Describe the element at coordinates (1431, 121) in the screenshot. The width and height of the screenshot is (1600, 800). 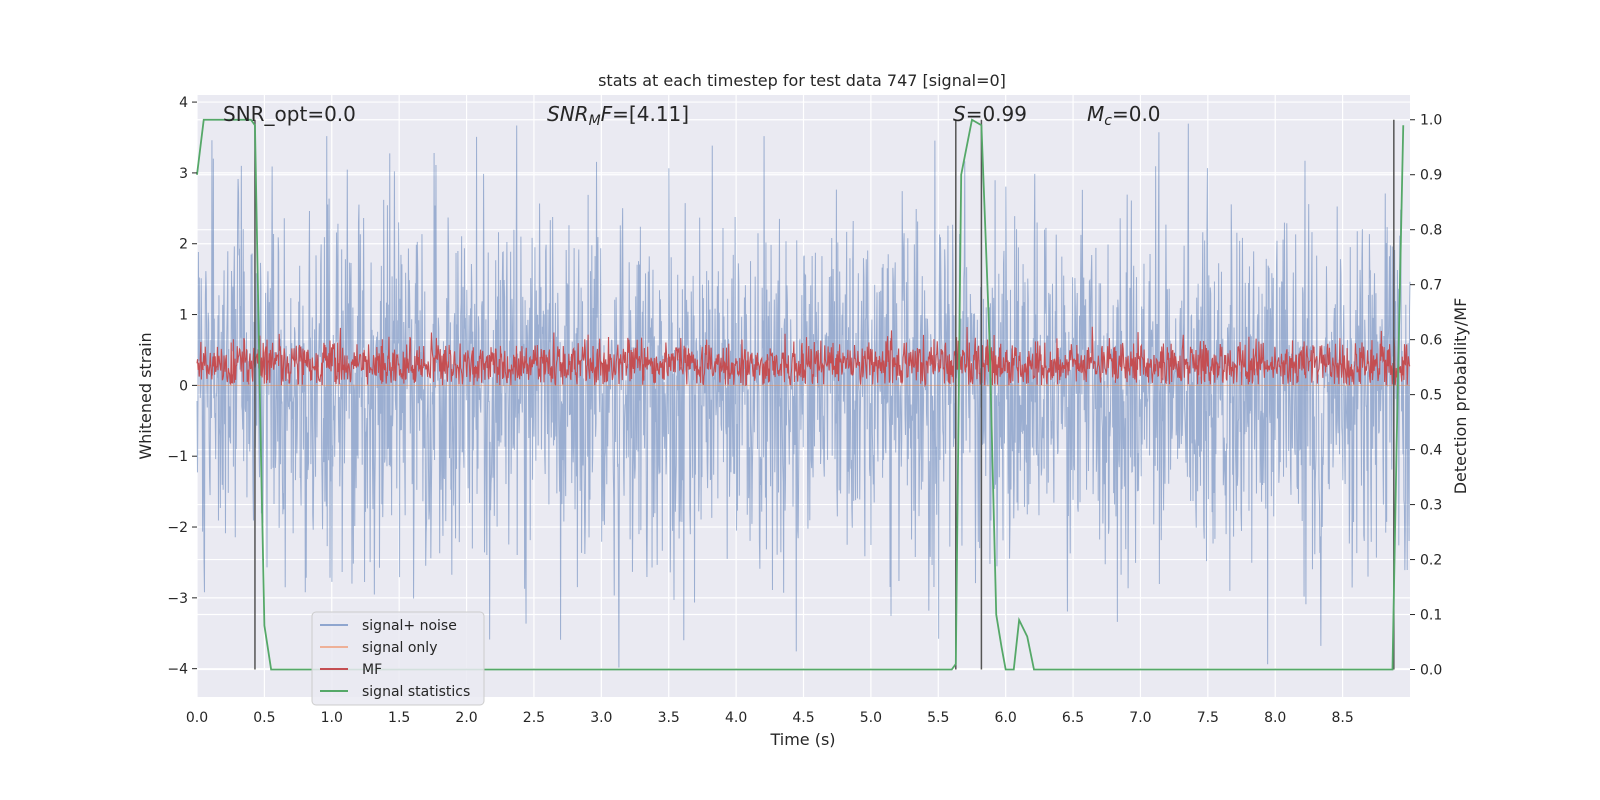
I see `y-tick-label-right: 1.0` at that location.